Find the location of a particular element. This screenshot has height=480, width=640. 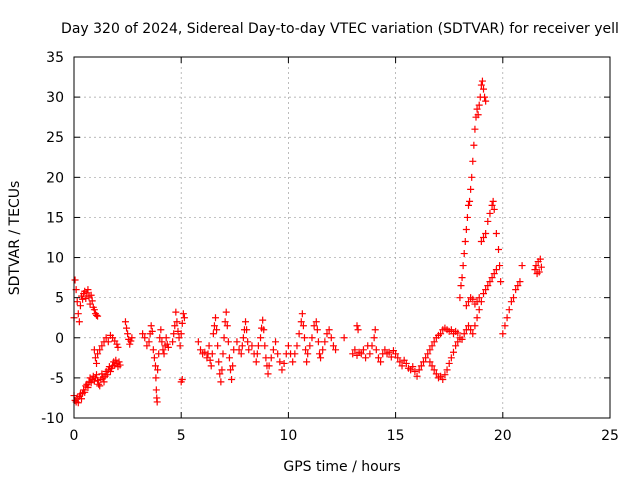

y-tick-label: 5 is located at coordinates (59, 299).